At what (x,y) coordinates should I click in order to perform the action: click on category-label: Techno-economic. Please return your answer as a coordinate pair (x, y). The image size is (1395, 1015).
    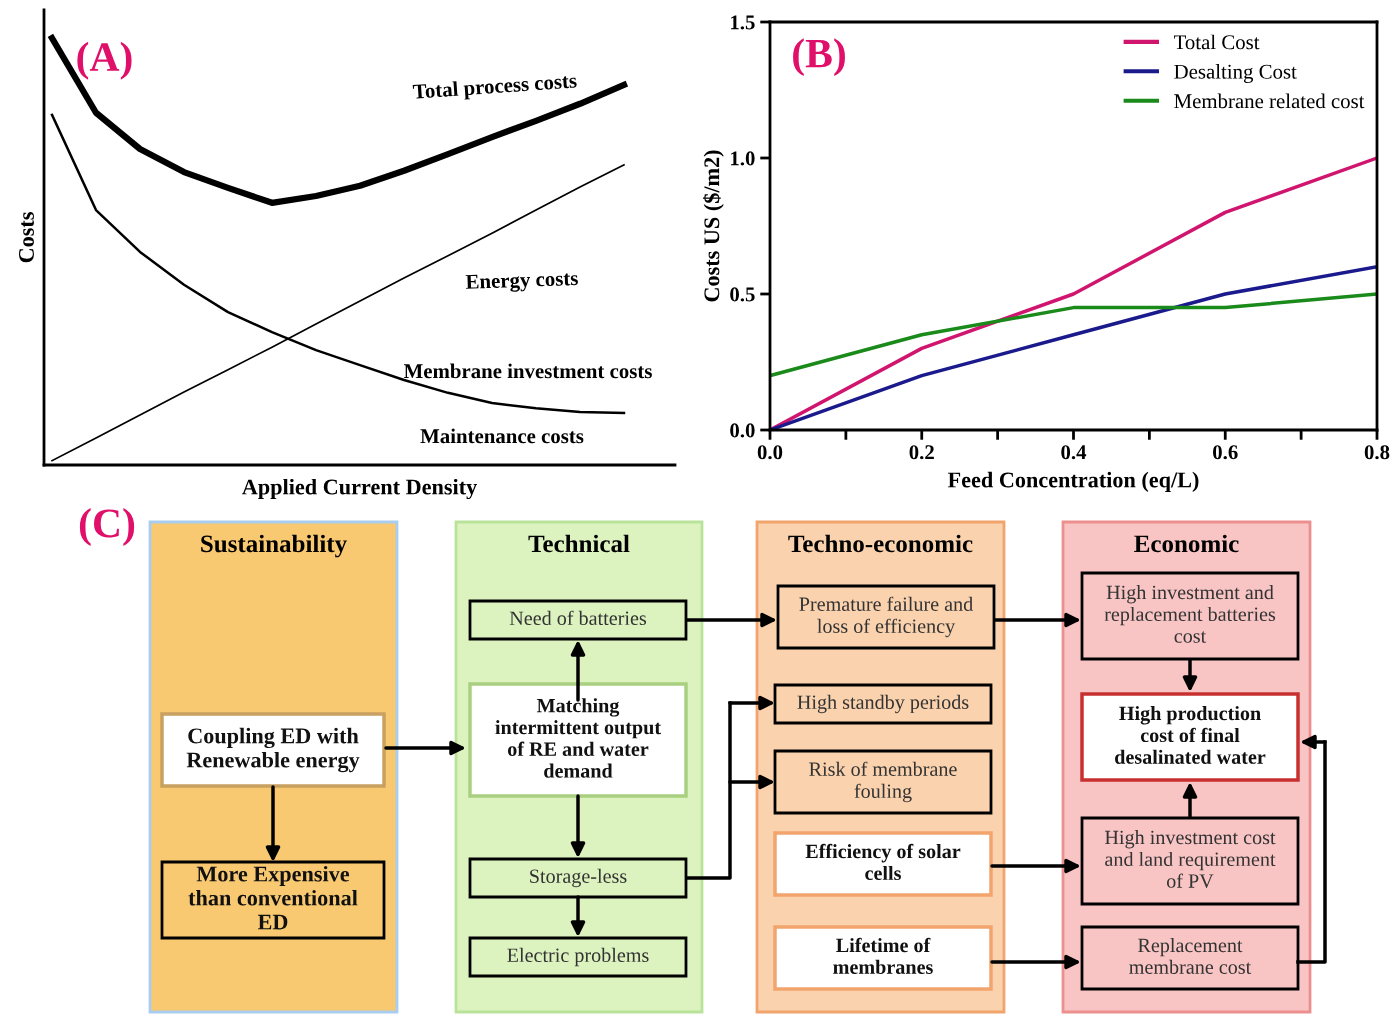
    Looking at the image, I should click on (880, 543).